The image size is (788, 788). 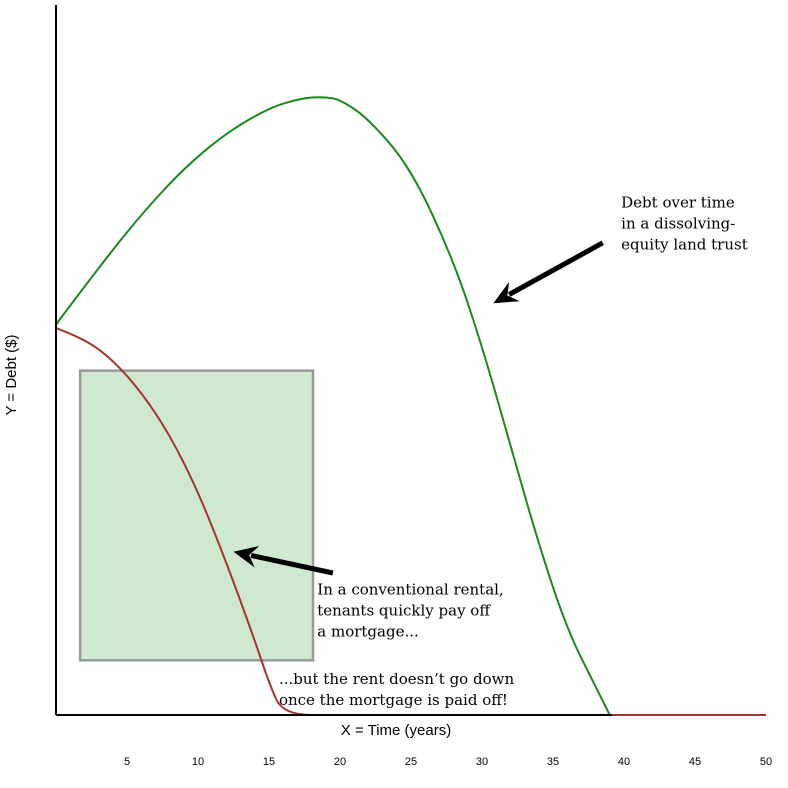 What do you see at coordinates (410, 589) in the screenshot?
I see `annotation-line: In a conventional rental,` at bounding box center [410, 589].